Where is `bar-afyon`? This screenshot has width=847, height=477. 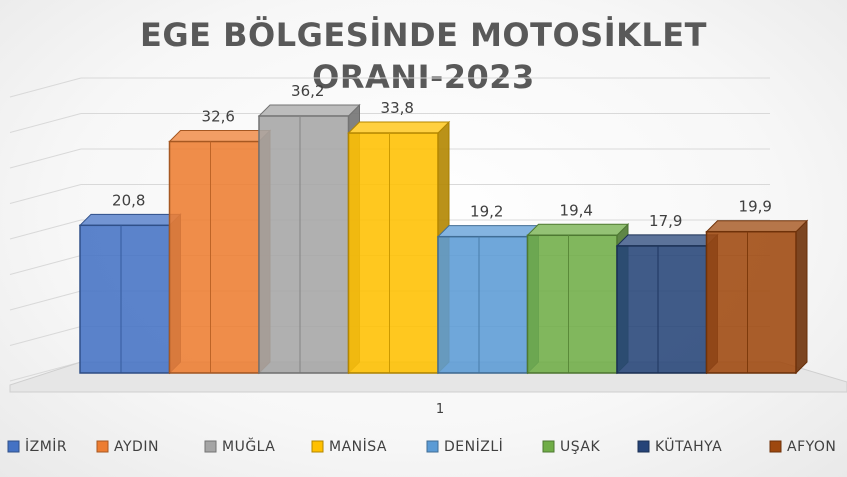
bar-afyon is located at coordinates (751, 302).